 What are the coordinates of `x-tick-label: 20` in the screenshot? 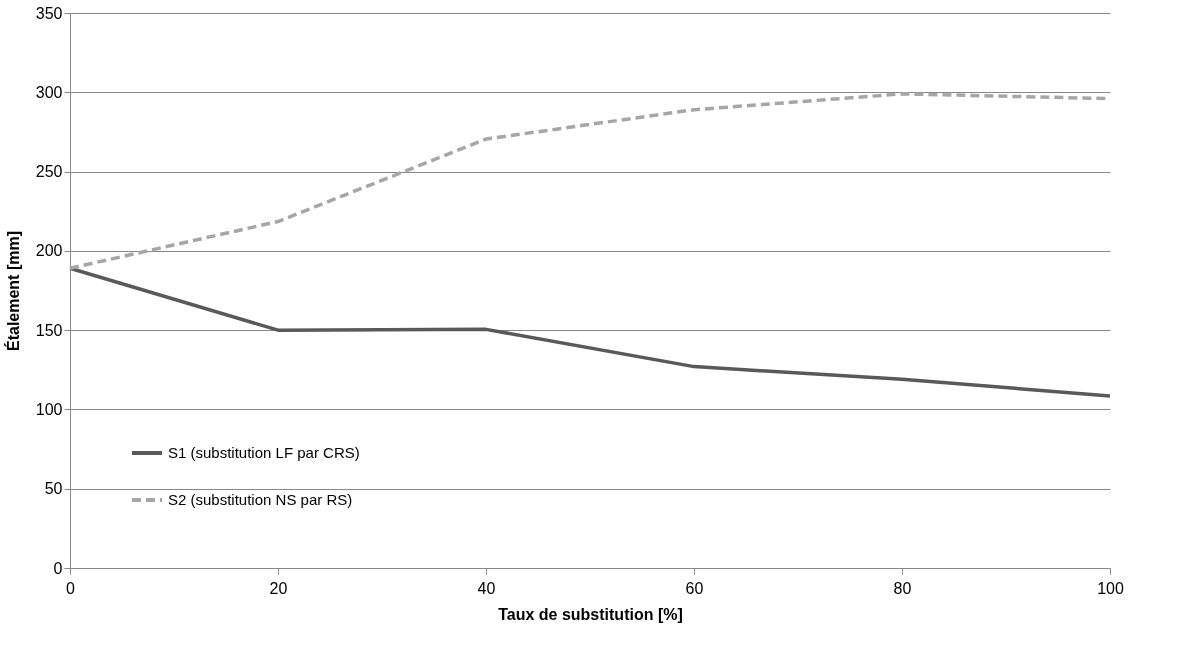 It's located at (278, 588).